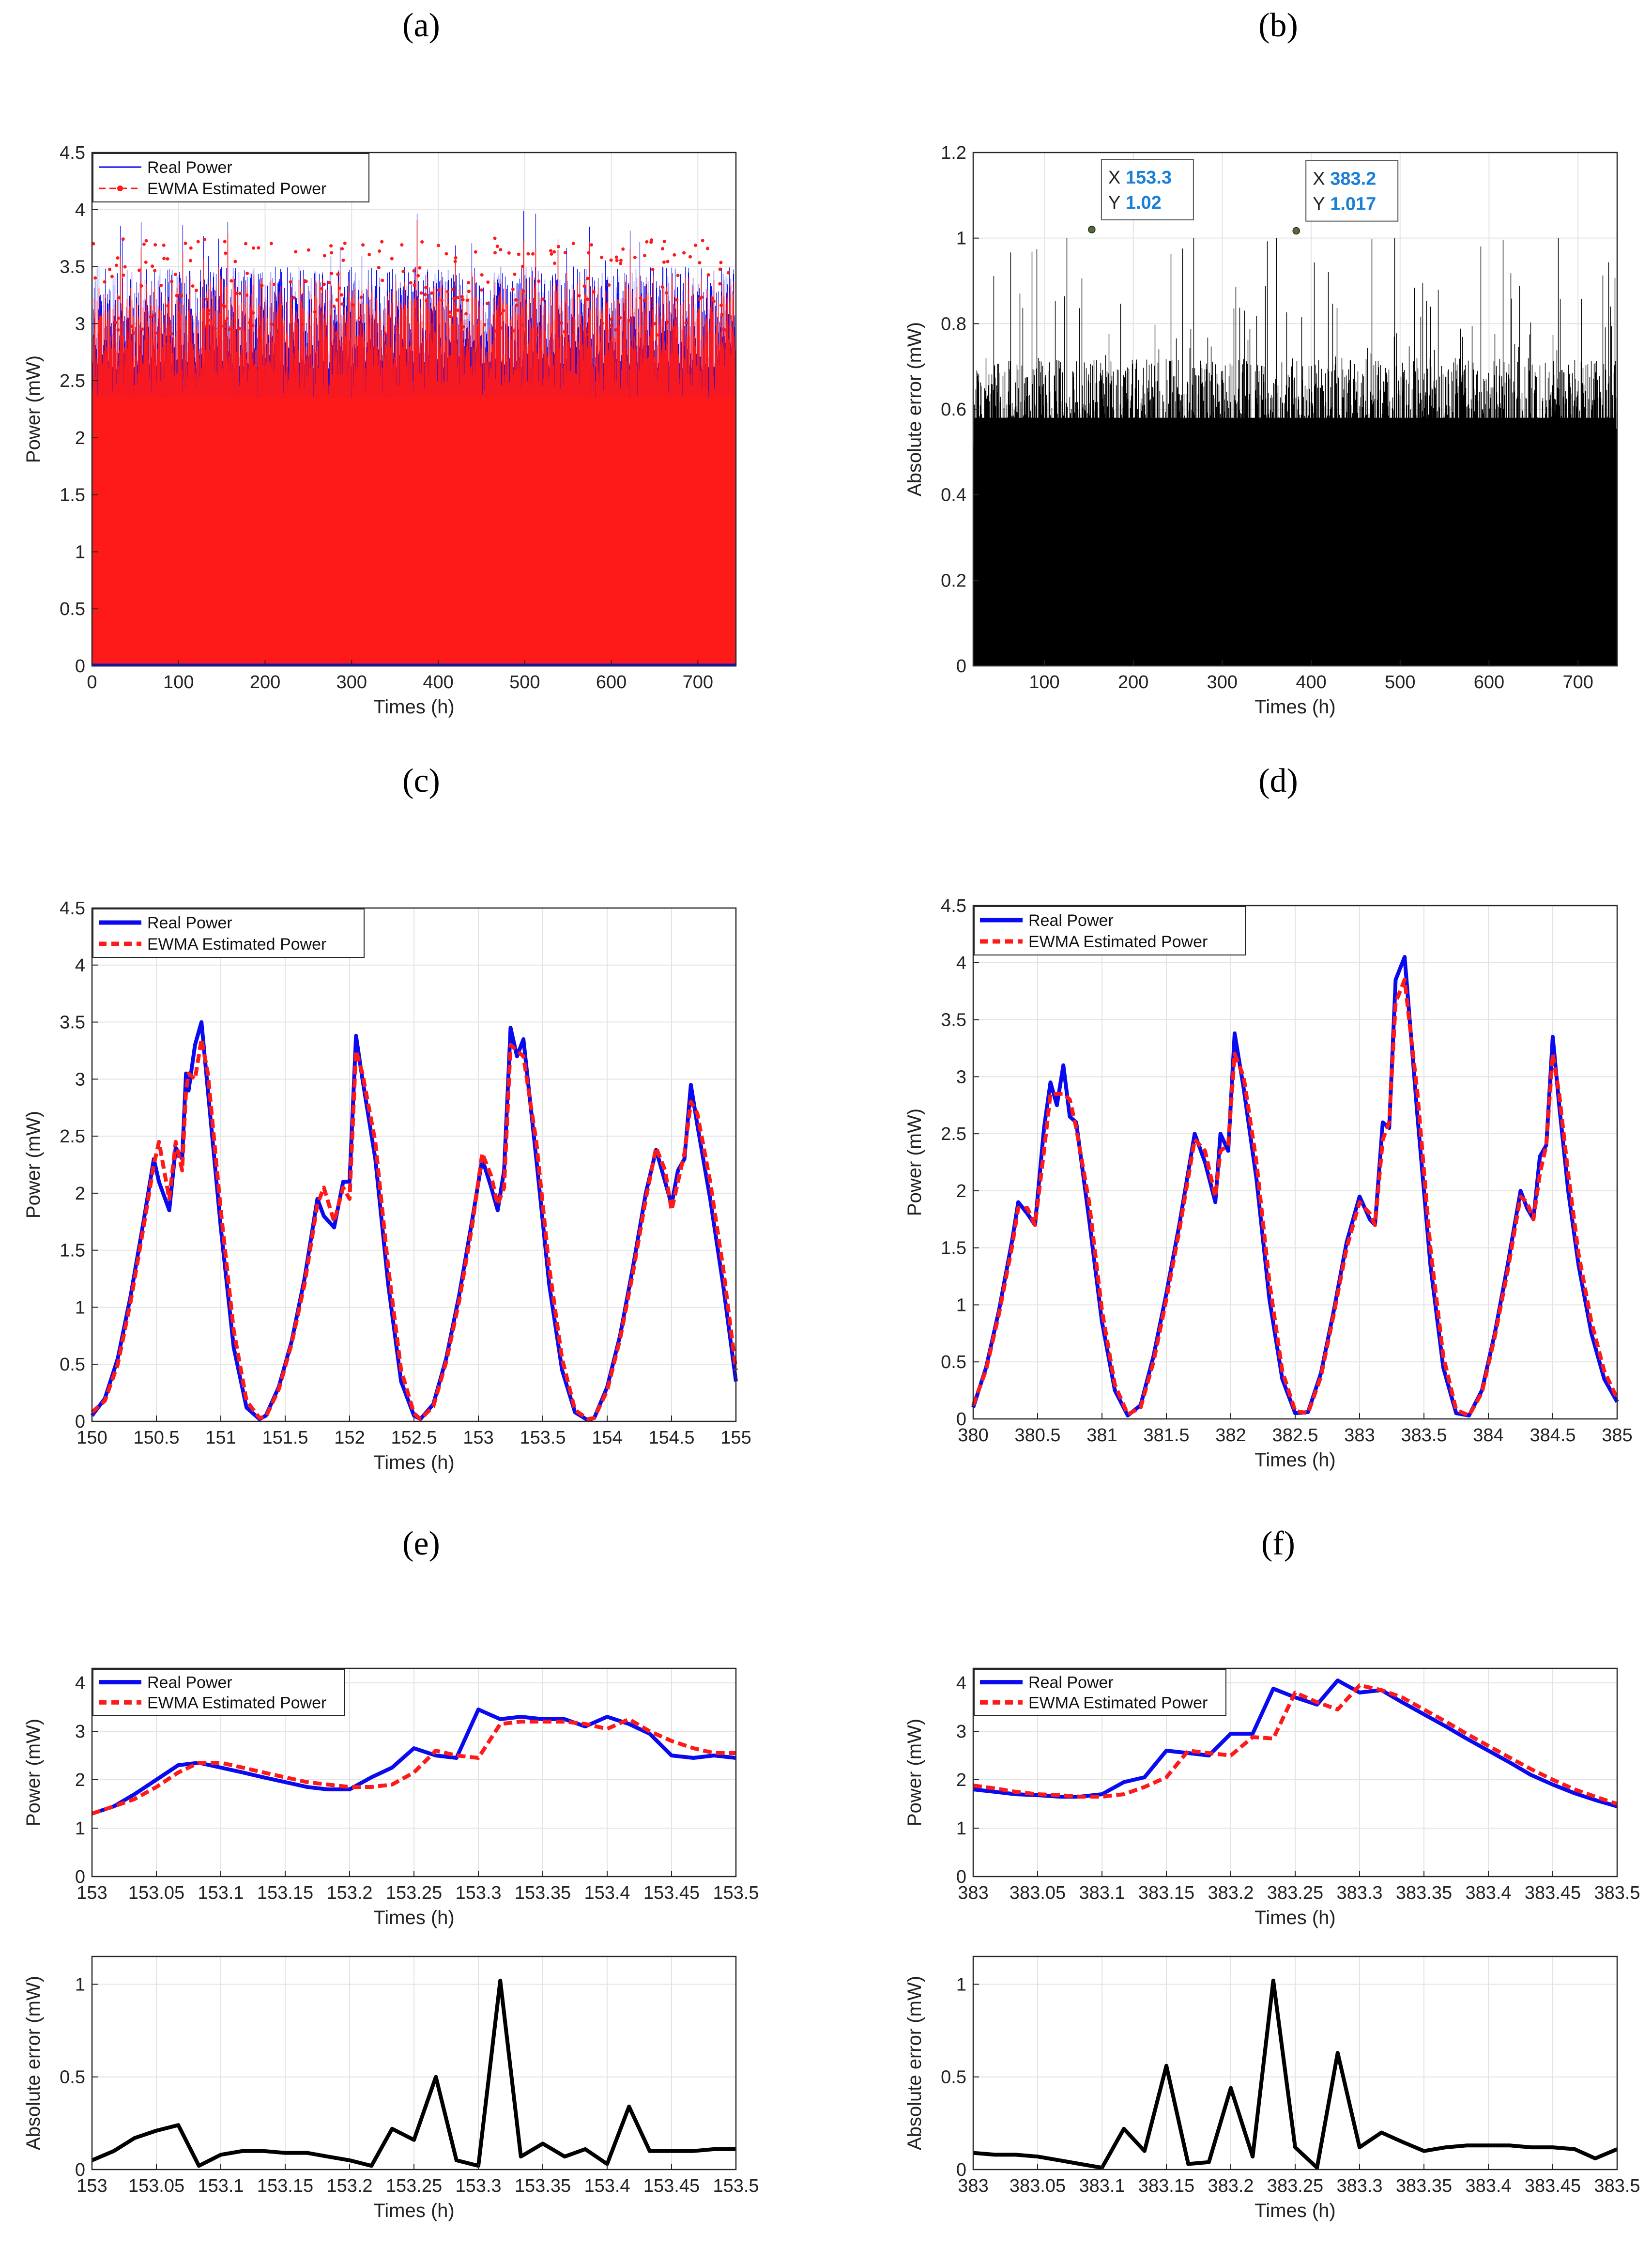 The image size is (1652, 2248). What do you see at coordinates (478, 1893) in the screenshot?
I see `x-tick-label: 153.3` at bounding box center [478, 1893].